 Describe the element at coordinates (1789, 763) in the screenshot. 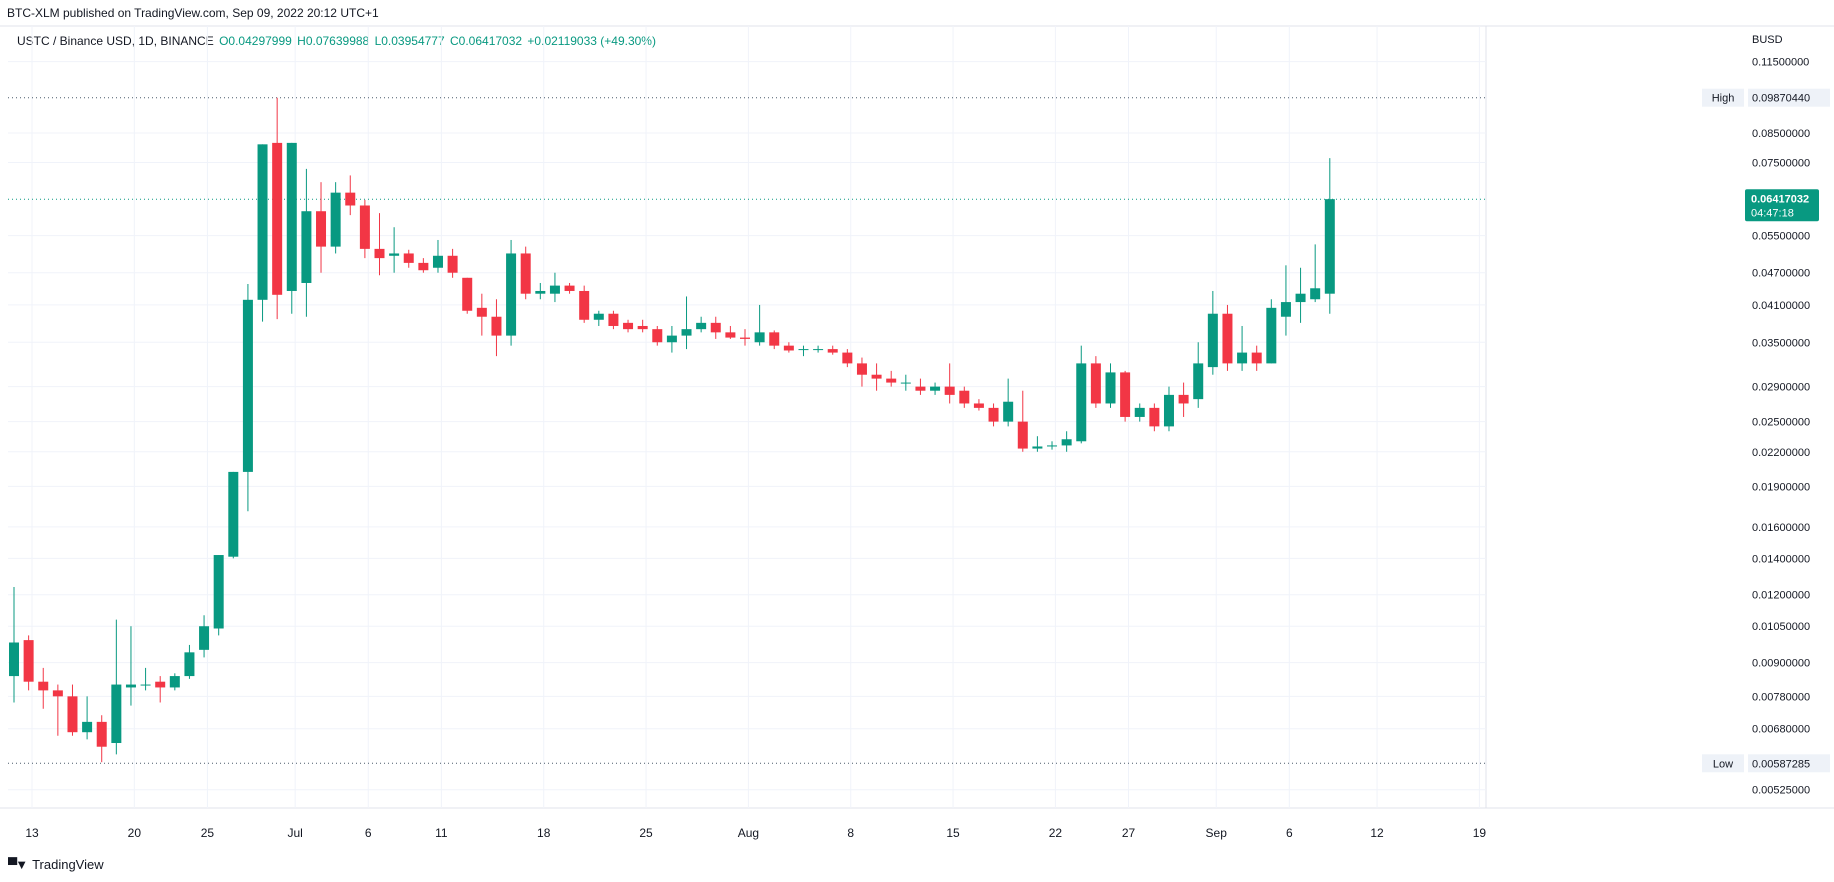

I see `low-value-bg` at that location.